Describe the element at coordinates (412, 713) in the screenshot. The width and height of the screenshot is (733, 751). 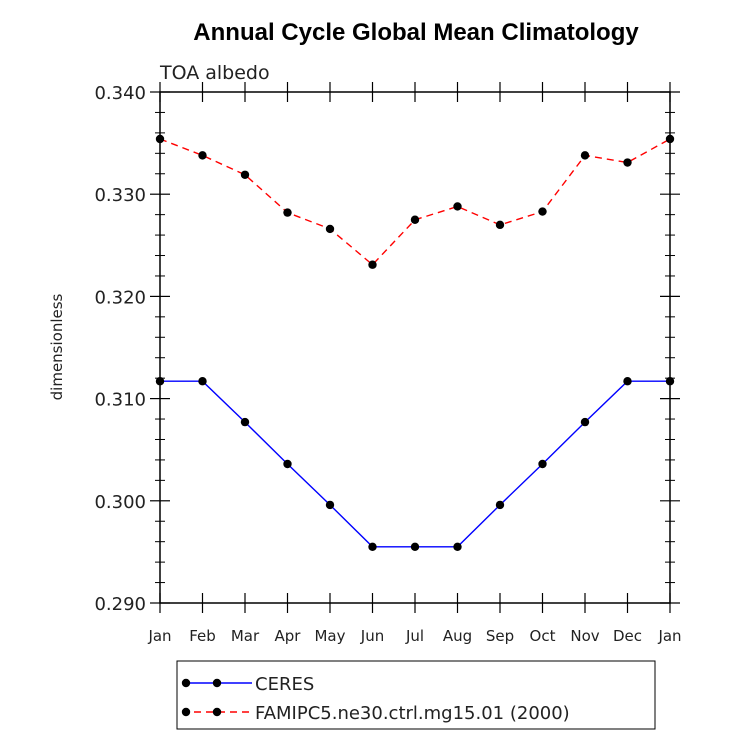
I see `legend-label-1: FAMIPC5.ne30.ctrl.mg15.01 (2000)` at that location.